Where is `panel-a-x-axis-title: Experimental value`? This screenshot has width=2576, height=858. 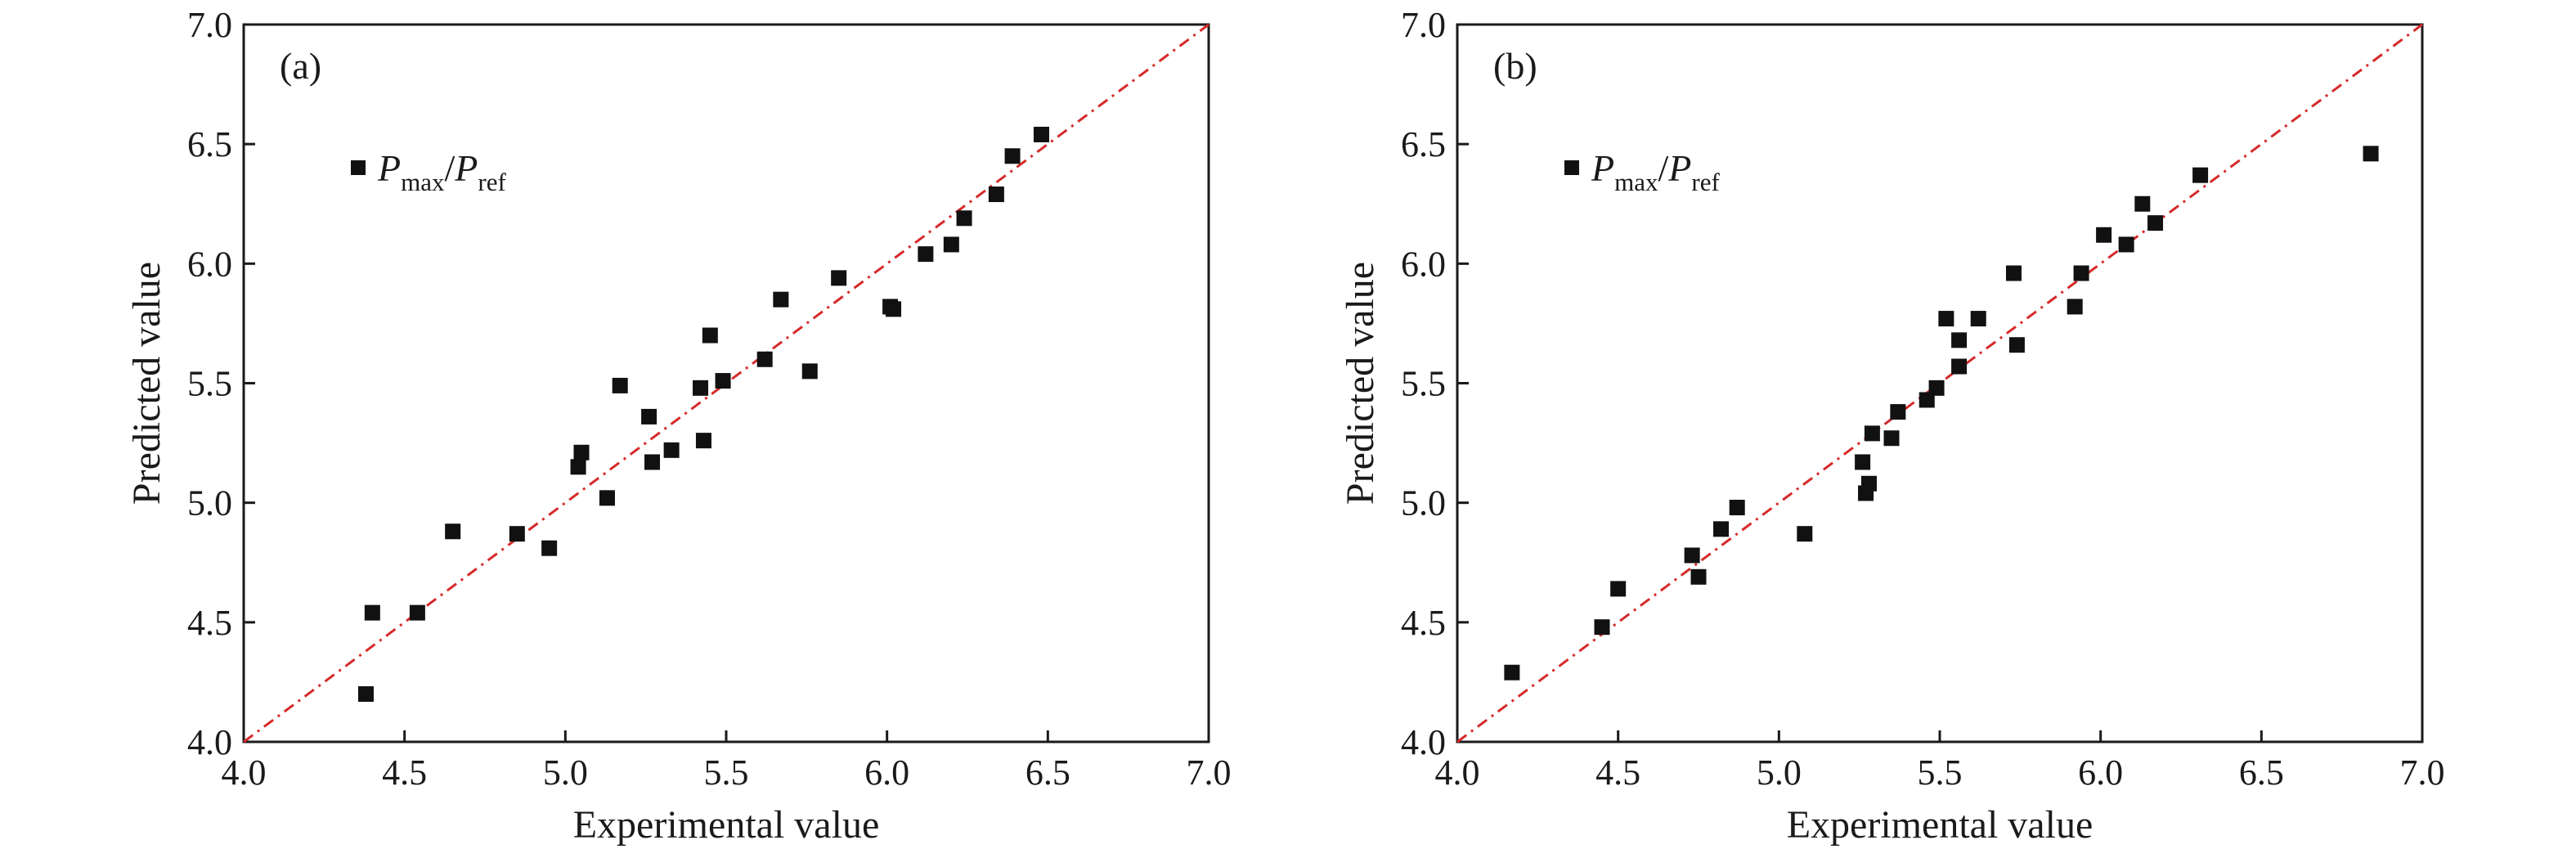 panel-a-x-axis-title: Experimental value is located at coordinates (726, 825).